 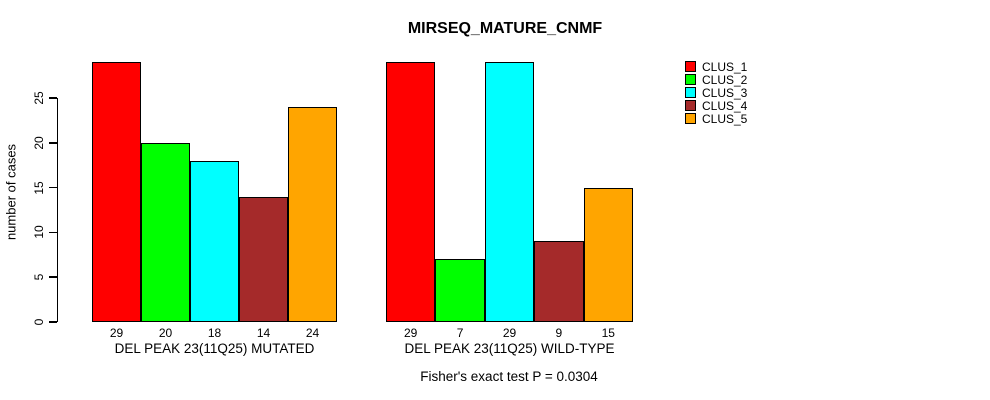 I want to click on bar-value-label: 24, so click(x=312, y=333).